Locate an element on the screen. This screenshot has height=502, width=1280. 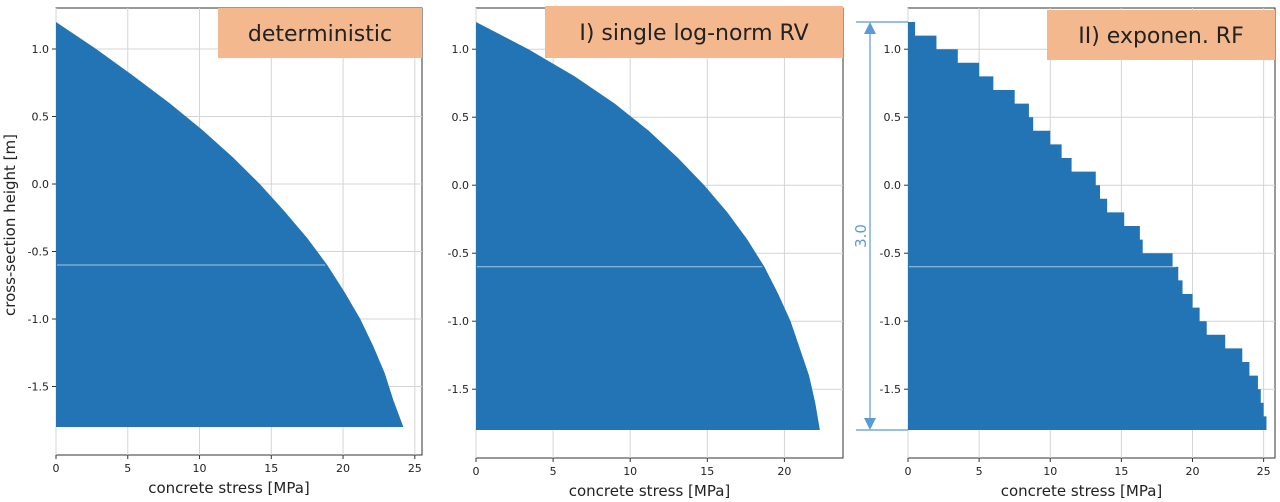
panel-2-title-badge is located at coordinates (694, 32).